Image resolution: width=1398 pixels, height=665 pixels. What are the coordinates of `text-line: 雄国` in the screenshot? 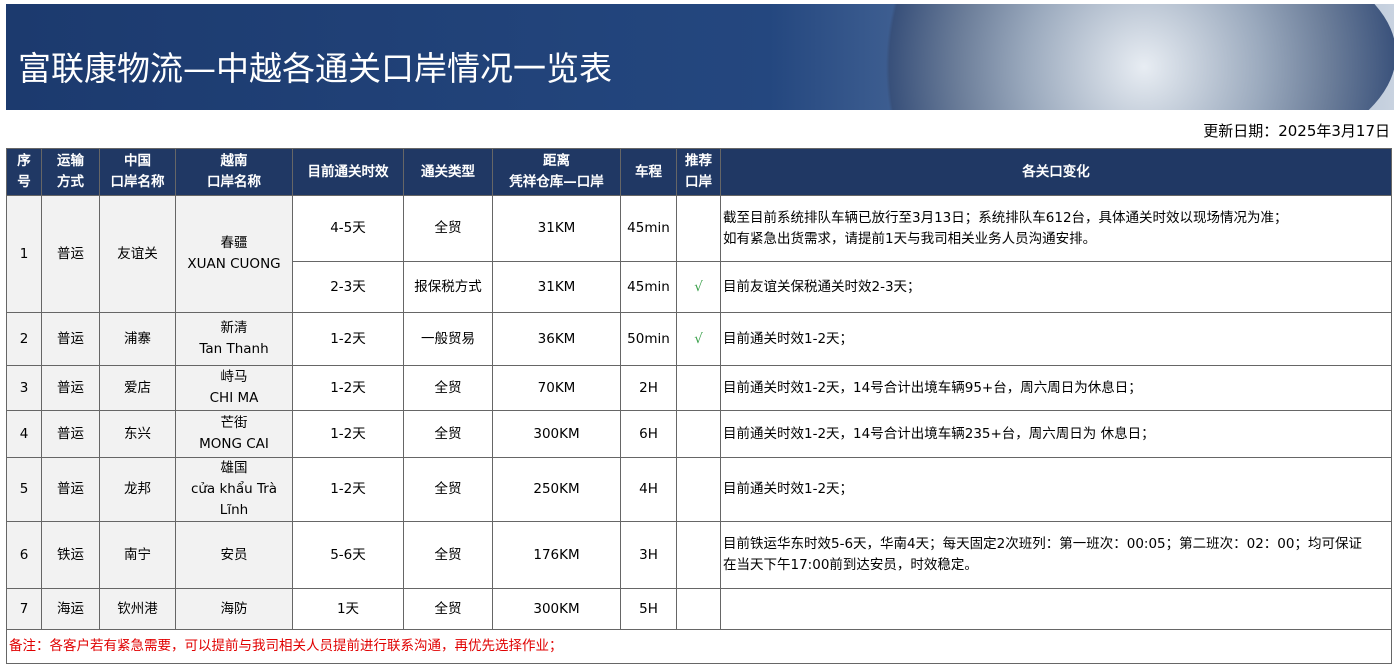 It's located at (234, 468).